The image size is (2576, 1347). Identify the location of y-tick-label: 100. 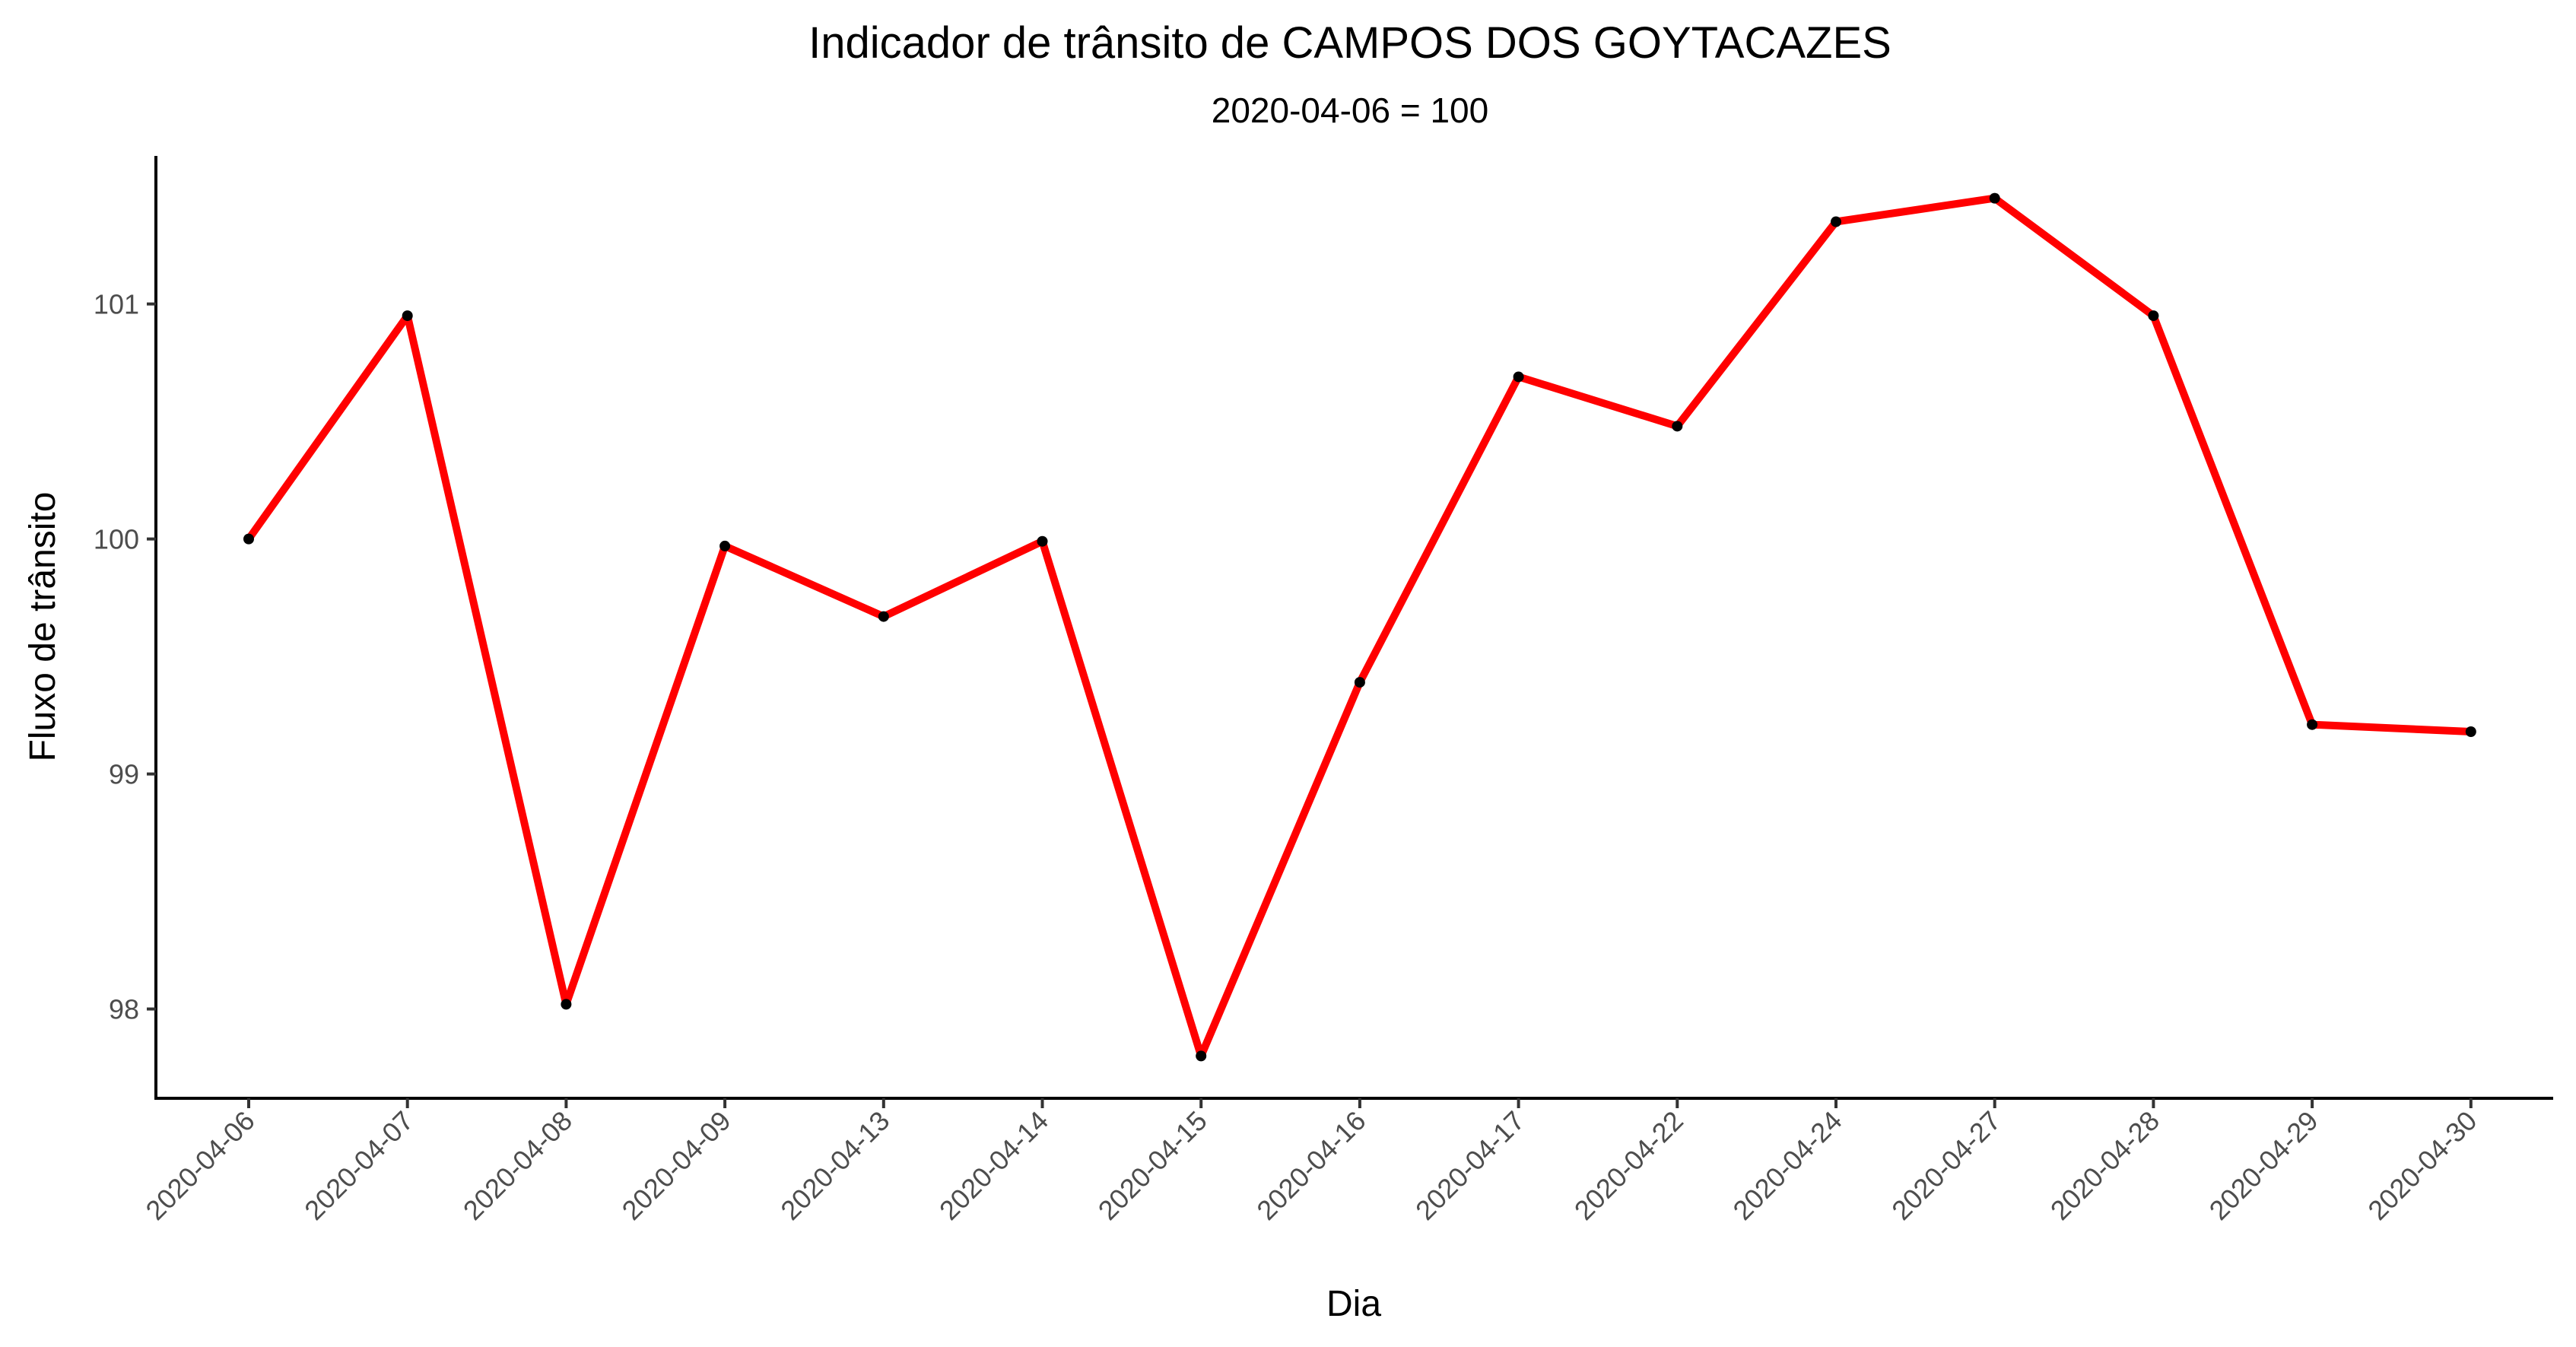
(116, 539).